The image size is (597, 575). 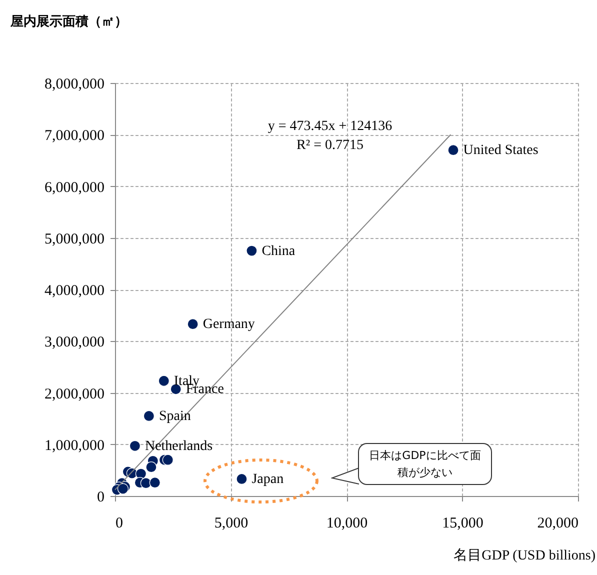 I want to click on annotation: Spain, so click(x=174, y=416).